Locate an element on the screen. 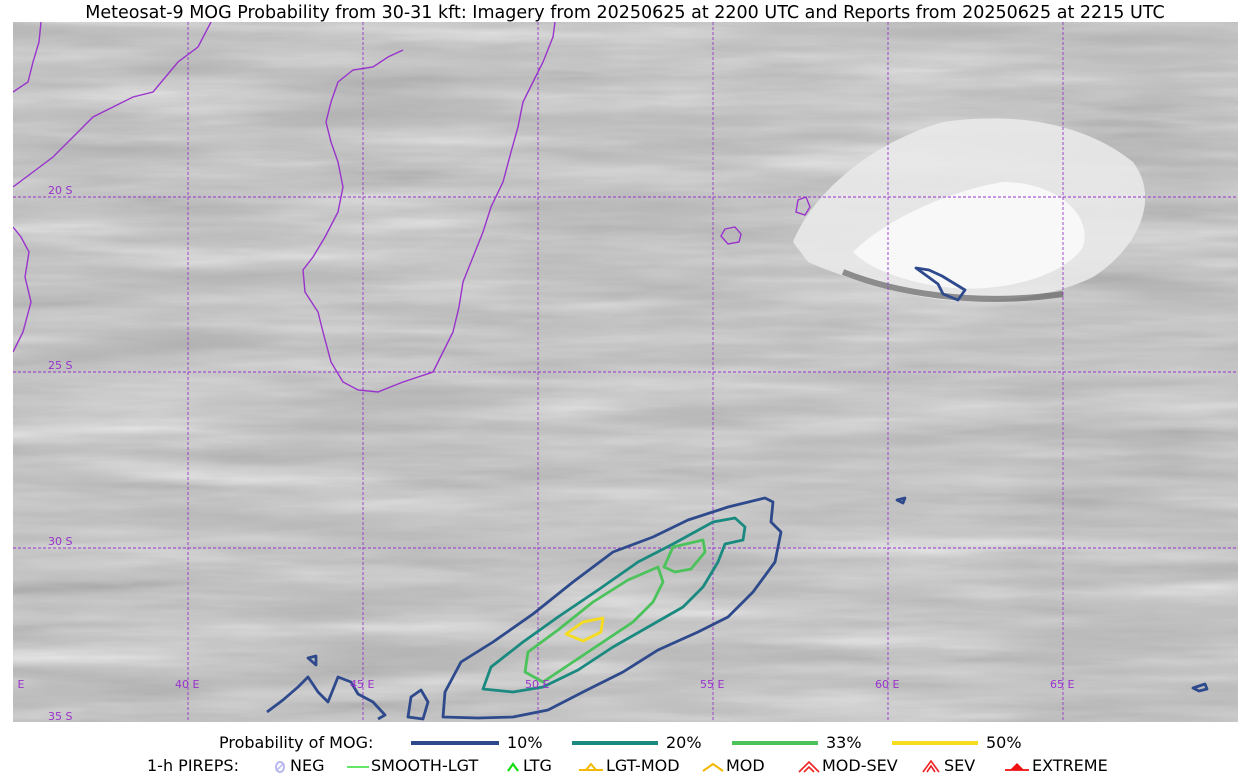 This screenshot has width=1250, height=782. legend-item-neg: NEG is located at coordinates (298, 765).